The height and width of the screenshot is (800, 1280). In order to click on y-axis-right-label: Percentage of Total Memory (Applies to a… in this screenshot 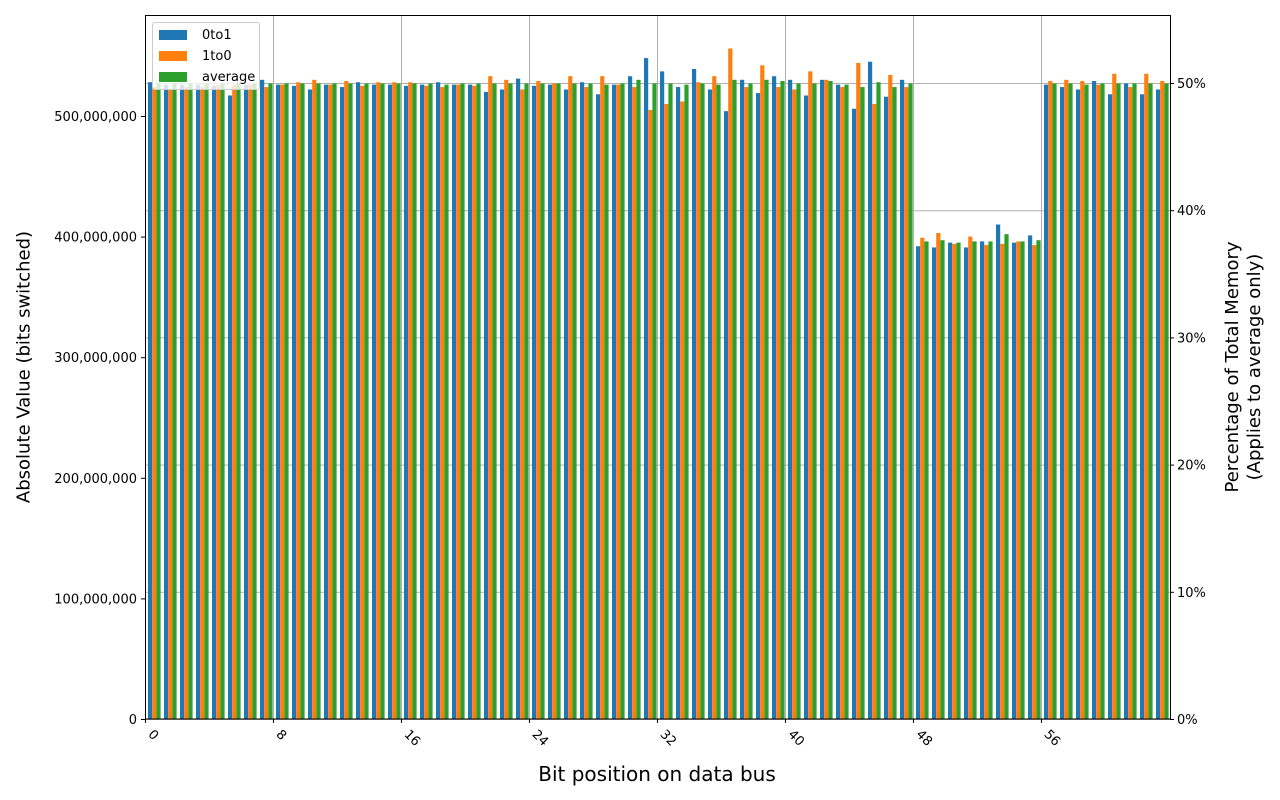, I will do `click(1244, 366)`.